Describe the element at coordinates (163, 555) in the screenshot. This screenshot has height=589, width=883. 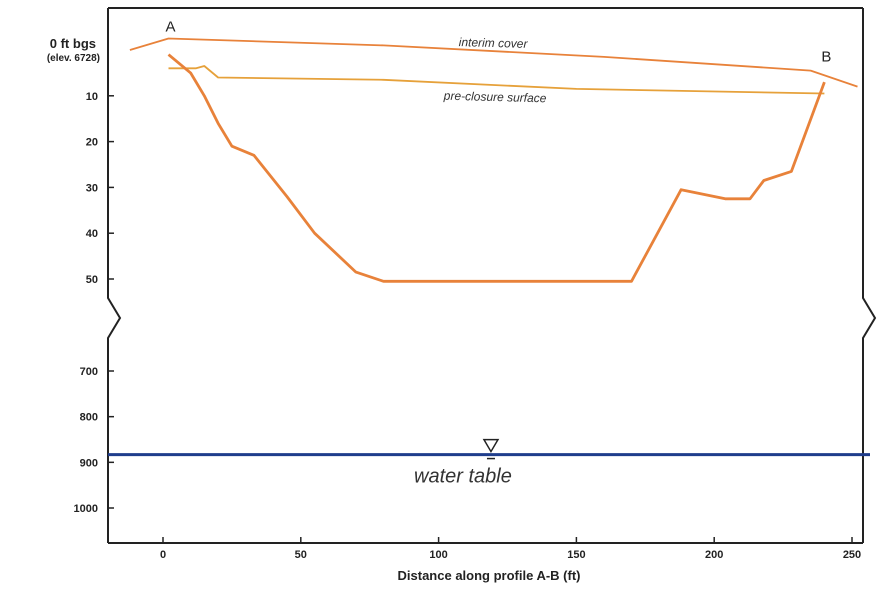
I see `x-tick-label: 0` at that location.